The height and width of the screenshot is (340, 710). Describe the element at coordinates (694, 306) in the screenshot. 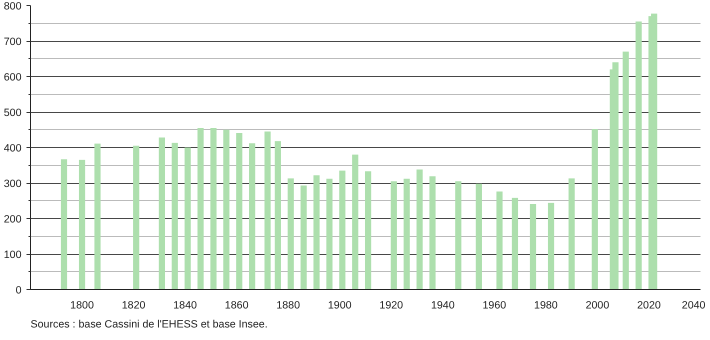

I see `x-tick-label: 2040` at that location.